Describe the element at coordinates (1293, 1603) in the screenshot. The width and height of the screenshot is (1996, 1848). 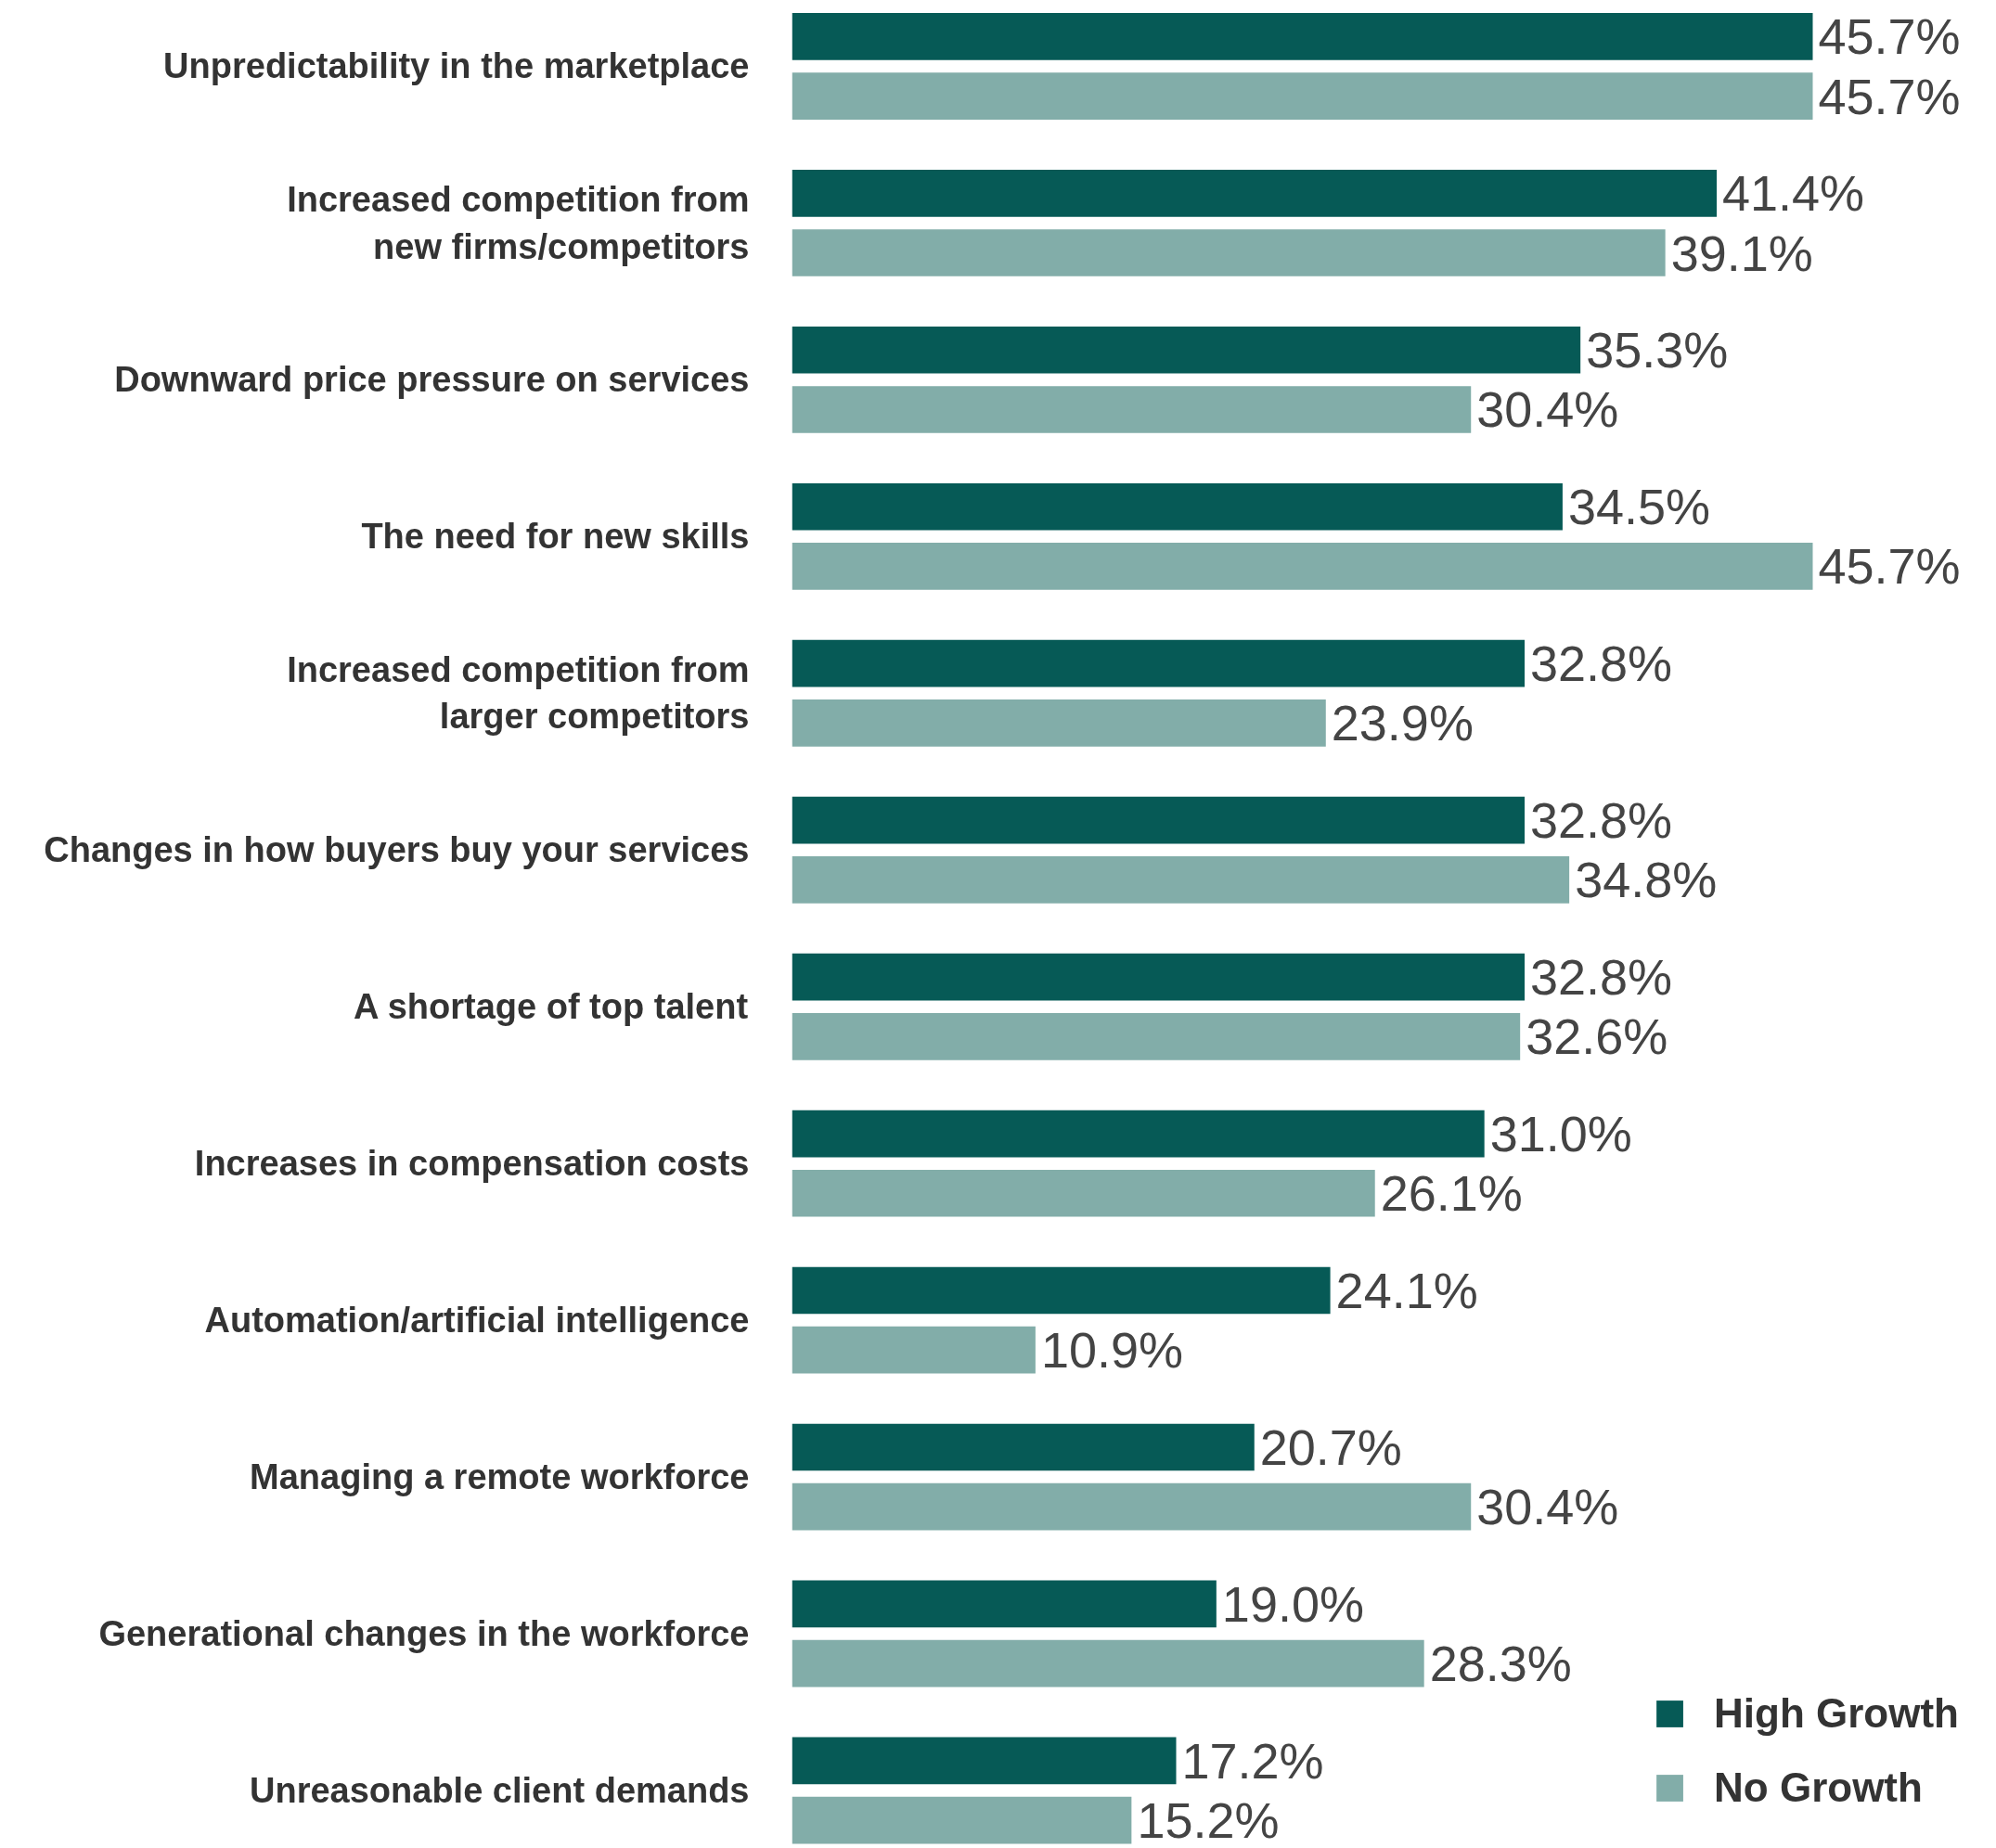
I see `data-label: 19.0%` at that location.